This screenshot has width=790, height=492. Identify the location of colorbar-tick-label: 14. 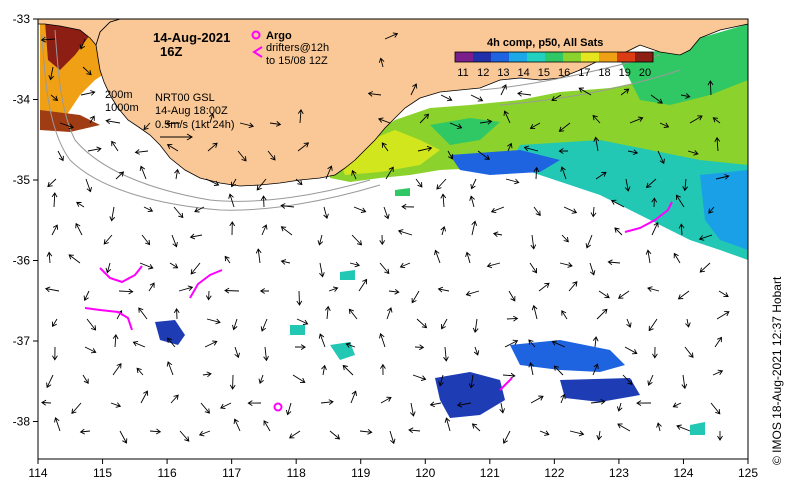
(524, 73).